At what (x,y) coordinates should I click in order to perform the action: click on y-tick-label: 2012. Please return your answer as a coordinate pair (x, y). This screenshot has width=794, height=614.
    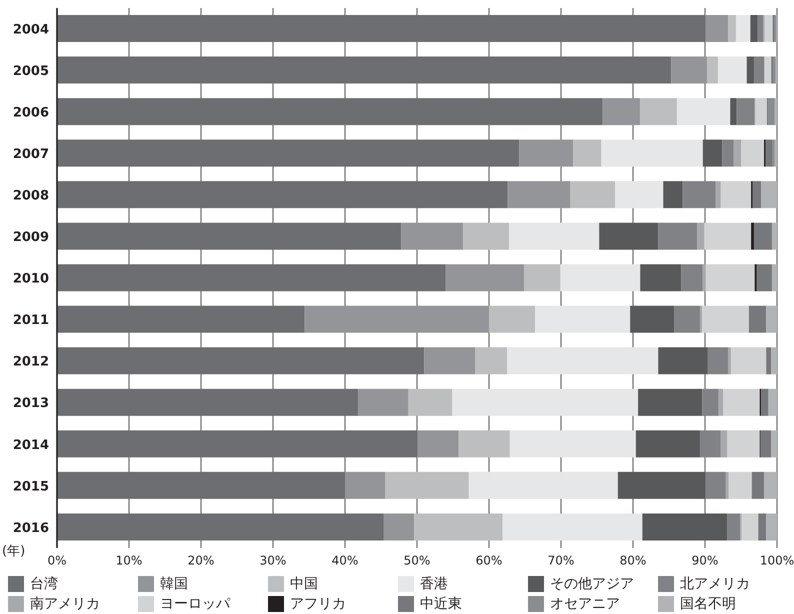
    Looking at the image, I should click on (30, 362).